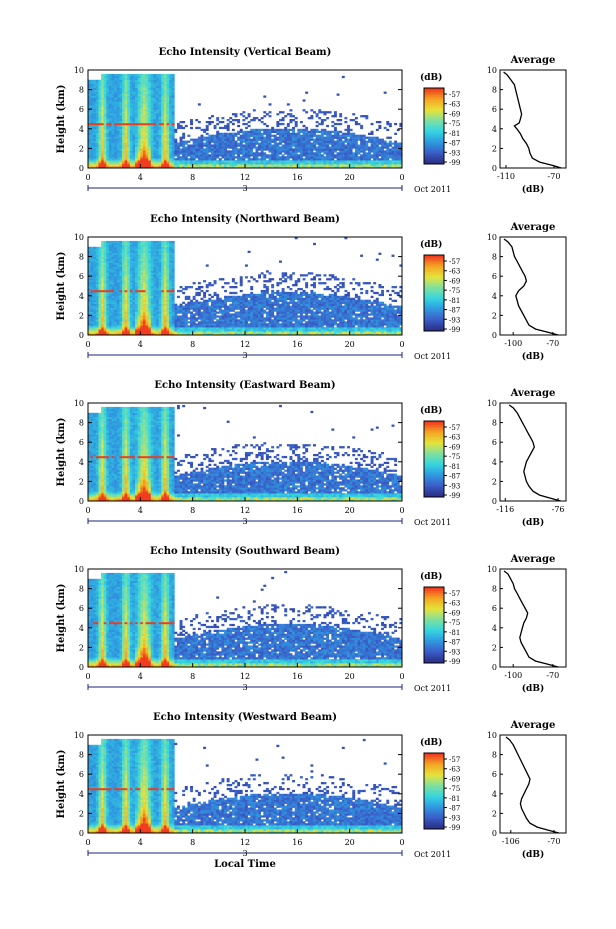 The image size is (616, 929). Describe the element at coordinates (61, 618) in the screenshot. I see `y-axis-label: Height (km)` at that location.